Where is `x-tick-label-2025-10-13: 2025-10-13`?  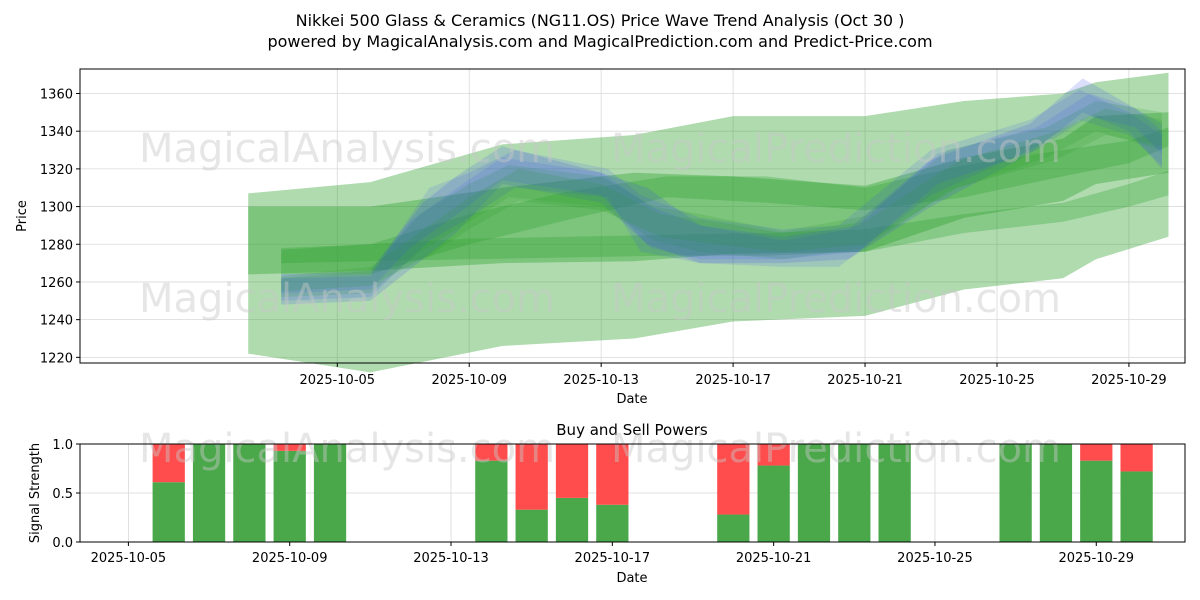 x-tick-label-2025-10-13: 2025-10-13 is located at coordinates (601, 380).